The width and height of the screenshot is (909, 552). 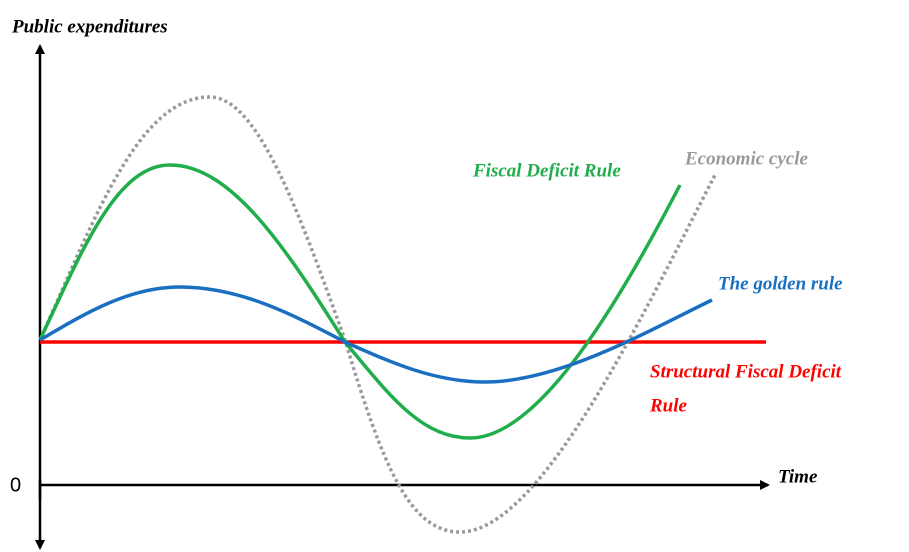 What do you see at coordinates (746, 371) in the screenshot?
I see `structural-rule-label: Structural Fiscal Deficit` at bounding box center [746, 371].